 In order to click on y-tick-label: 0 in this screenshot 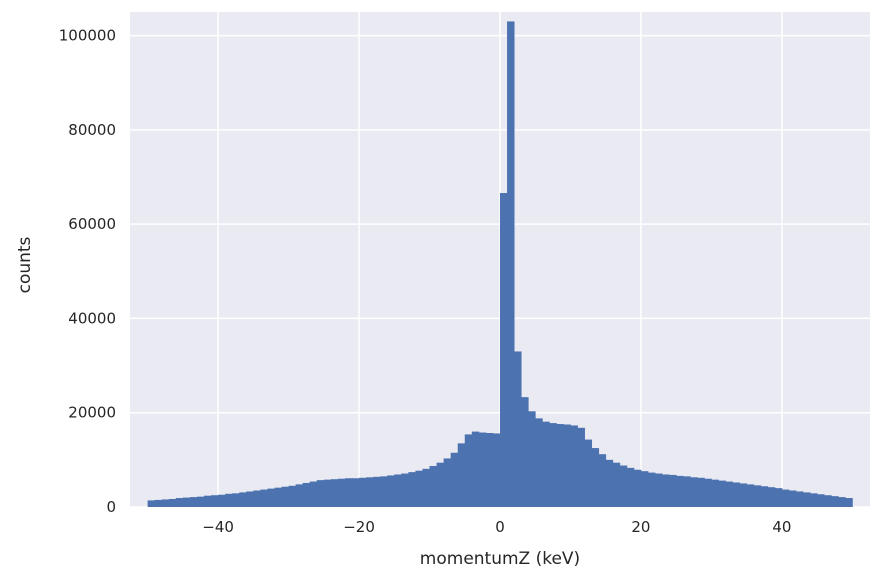, I will do `click(111, 507)`.